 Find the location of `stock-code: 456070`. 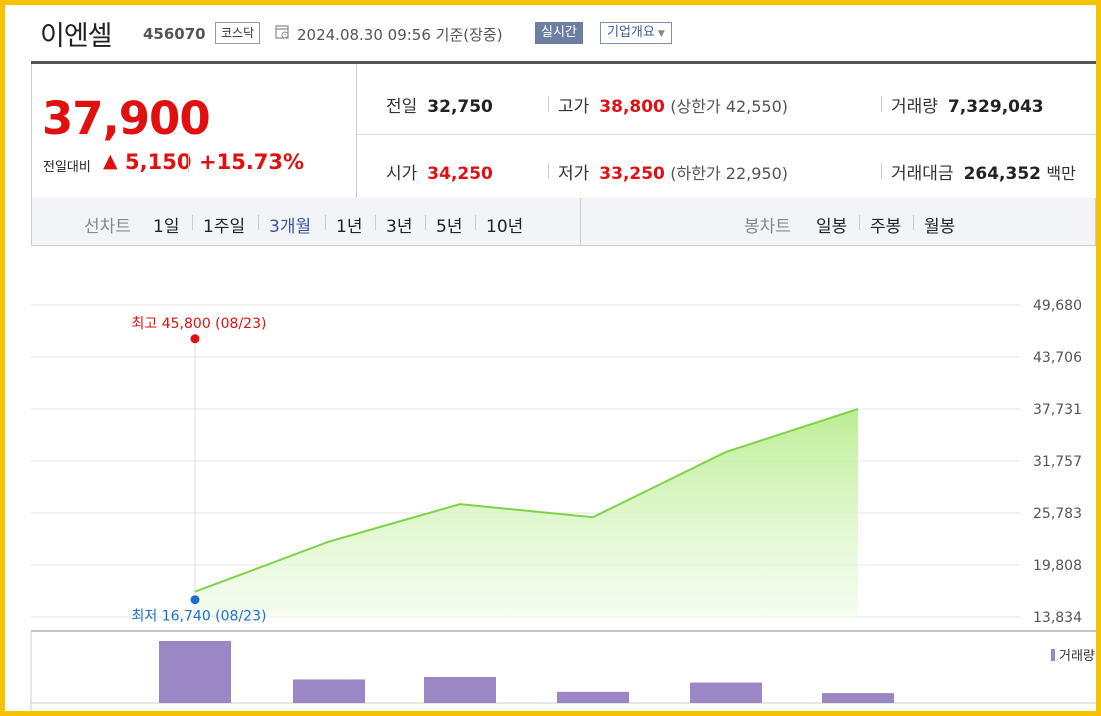

stock-code: 456070 is located at coordinates (174, 34).